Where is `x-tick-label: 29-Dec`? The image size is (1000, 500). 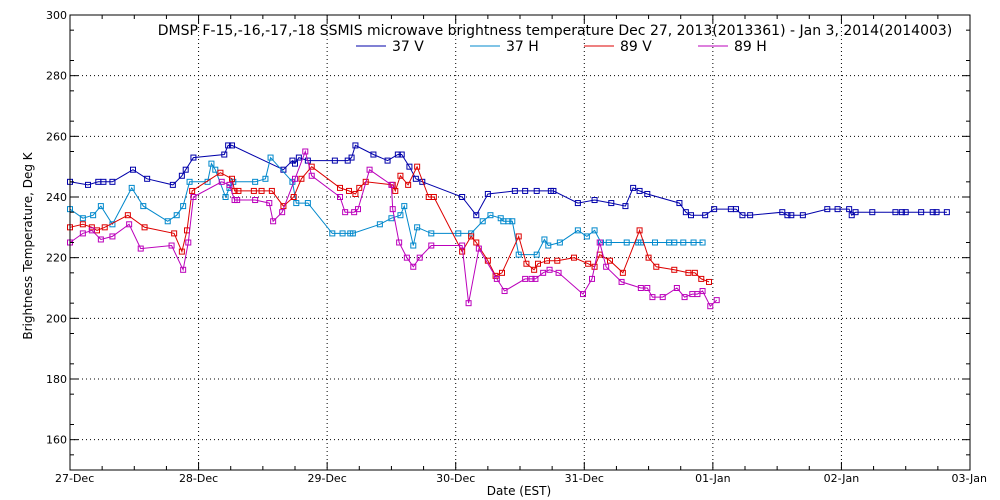
x-tick-label: 29-Dec is located at coordinates (327, 478).